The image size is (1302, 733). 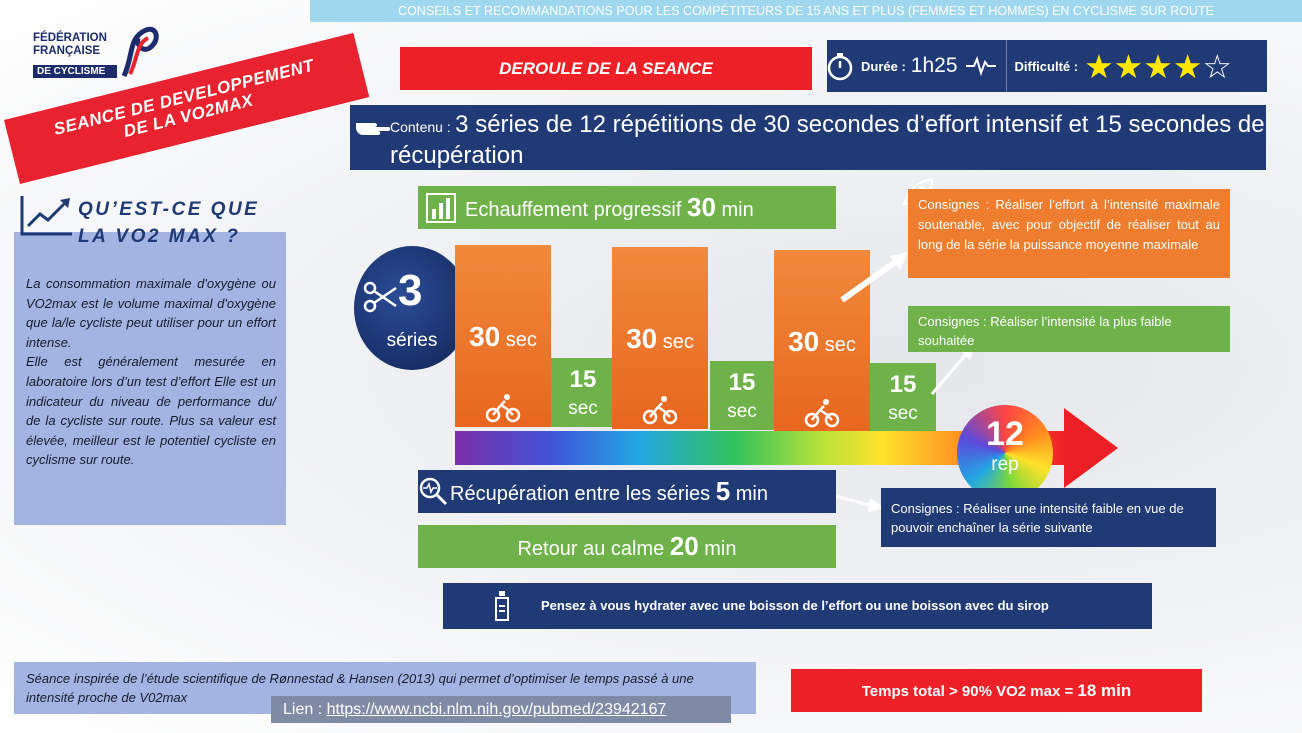 I want to click on duree-value: 1h25, so click(x=934, y=65).